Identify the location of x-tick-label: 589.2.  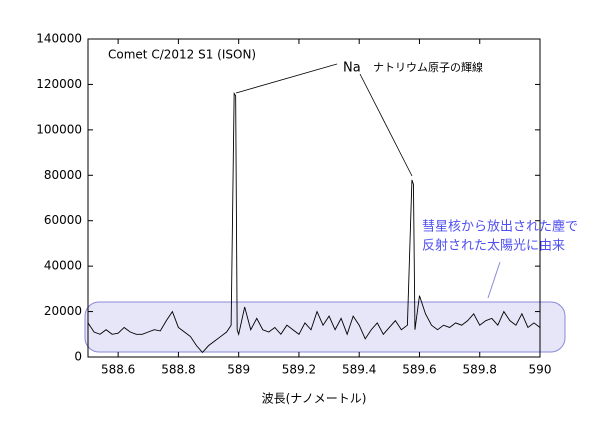
(299, 370).